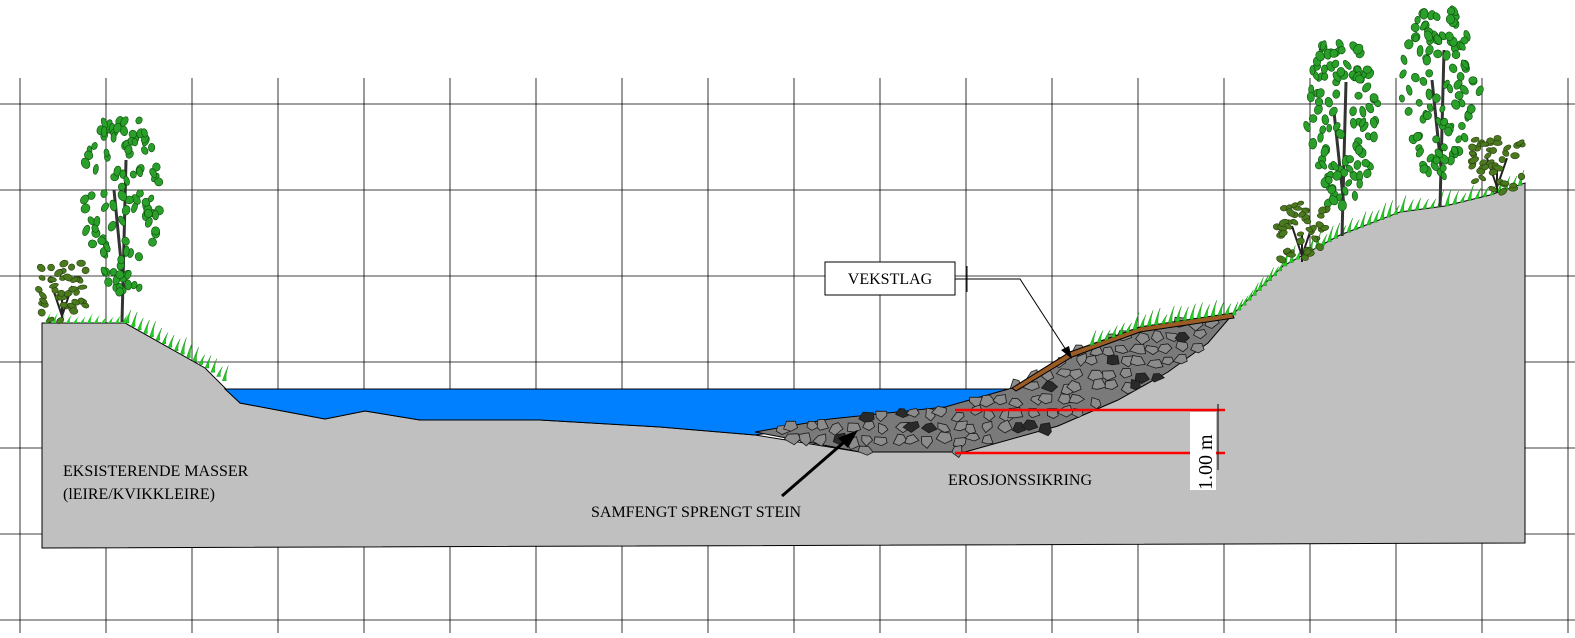  What do you see at coordinates (696, 512) in the screenshot?
I see `riprap-label: SAMFENGT SPRENGT STEIN` at bounding box center [696, 512].